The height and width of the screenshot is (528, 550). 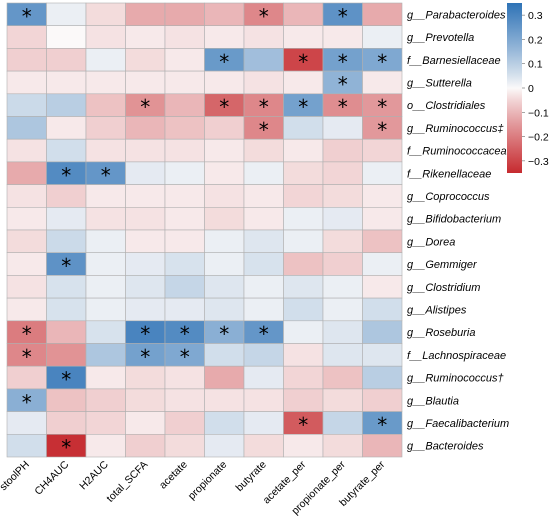 I want to click on cell-g-alistipes-acetate-per, so click(x=303, y=309).